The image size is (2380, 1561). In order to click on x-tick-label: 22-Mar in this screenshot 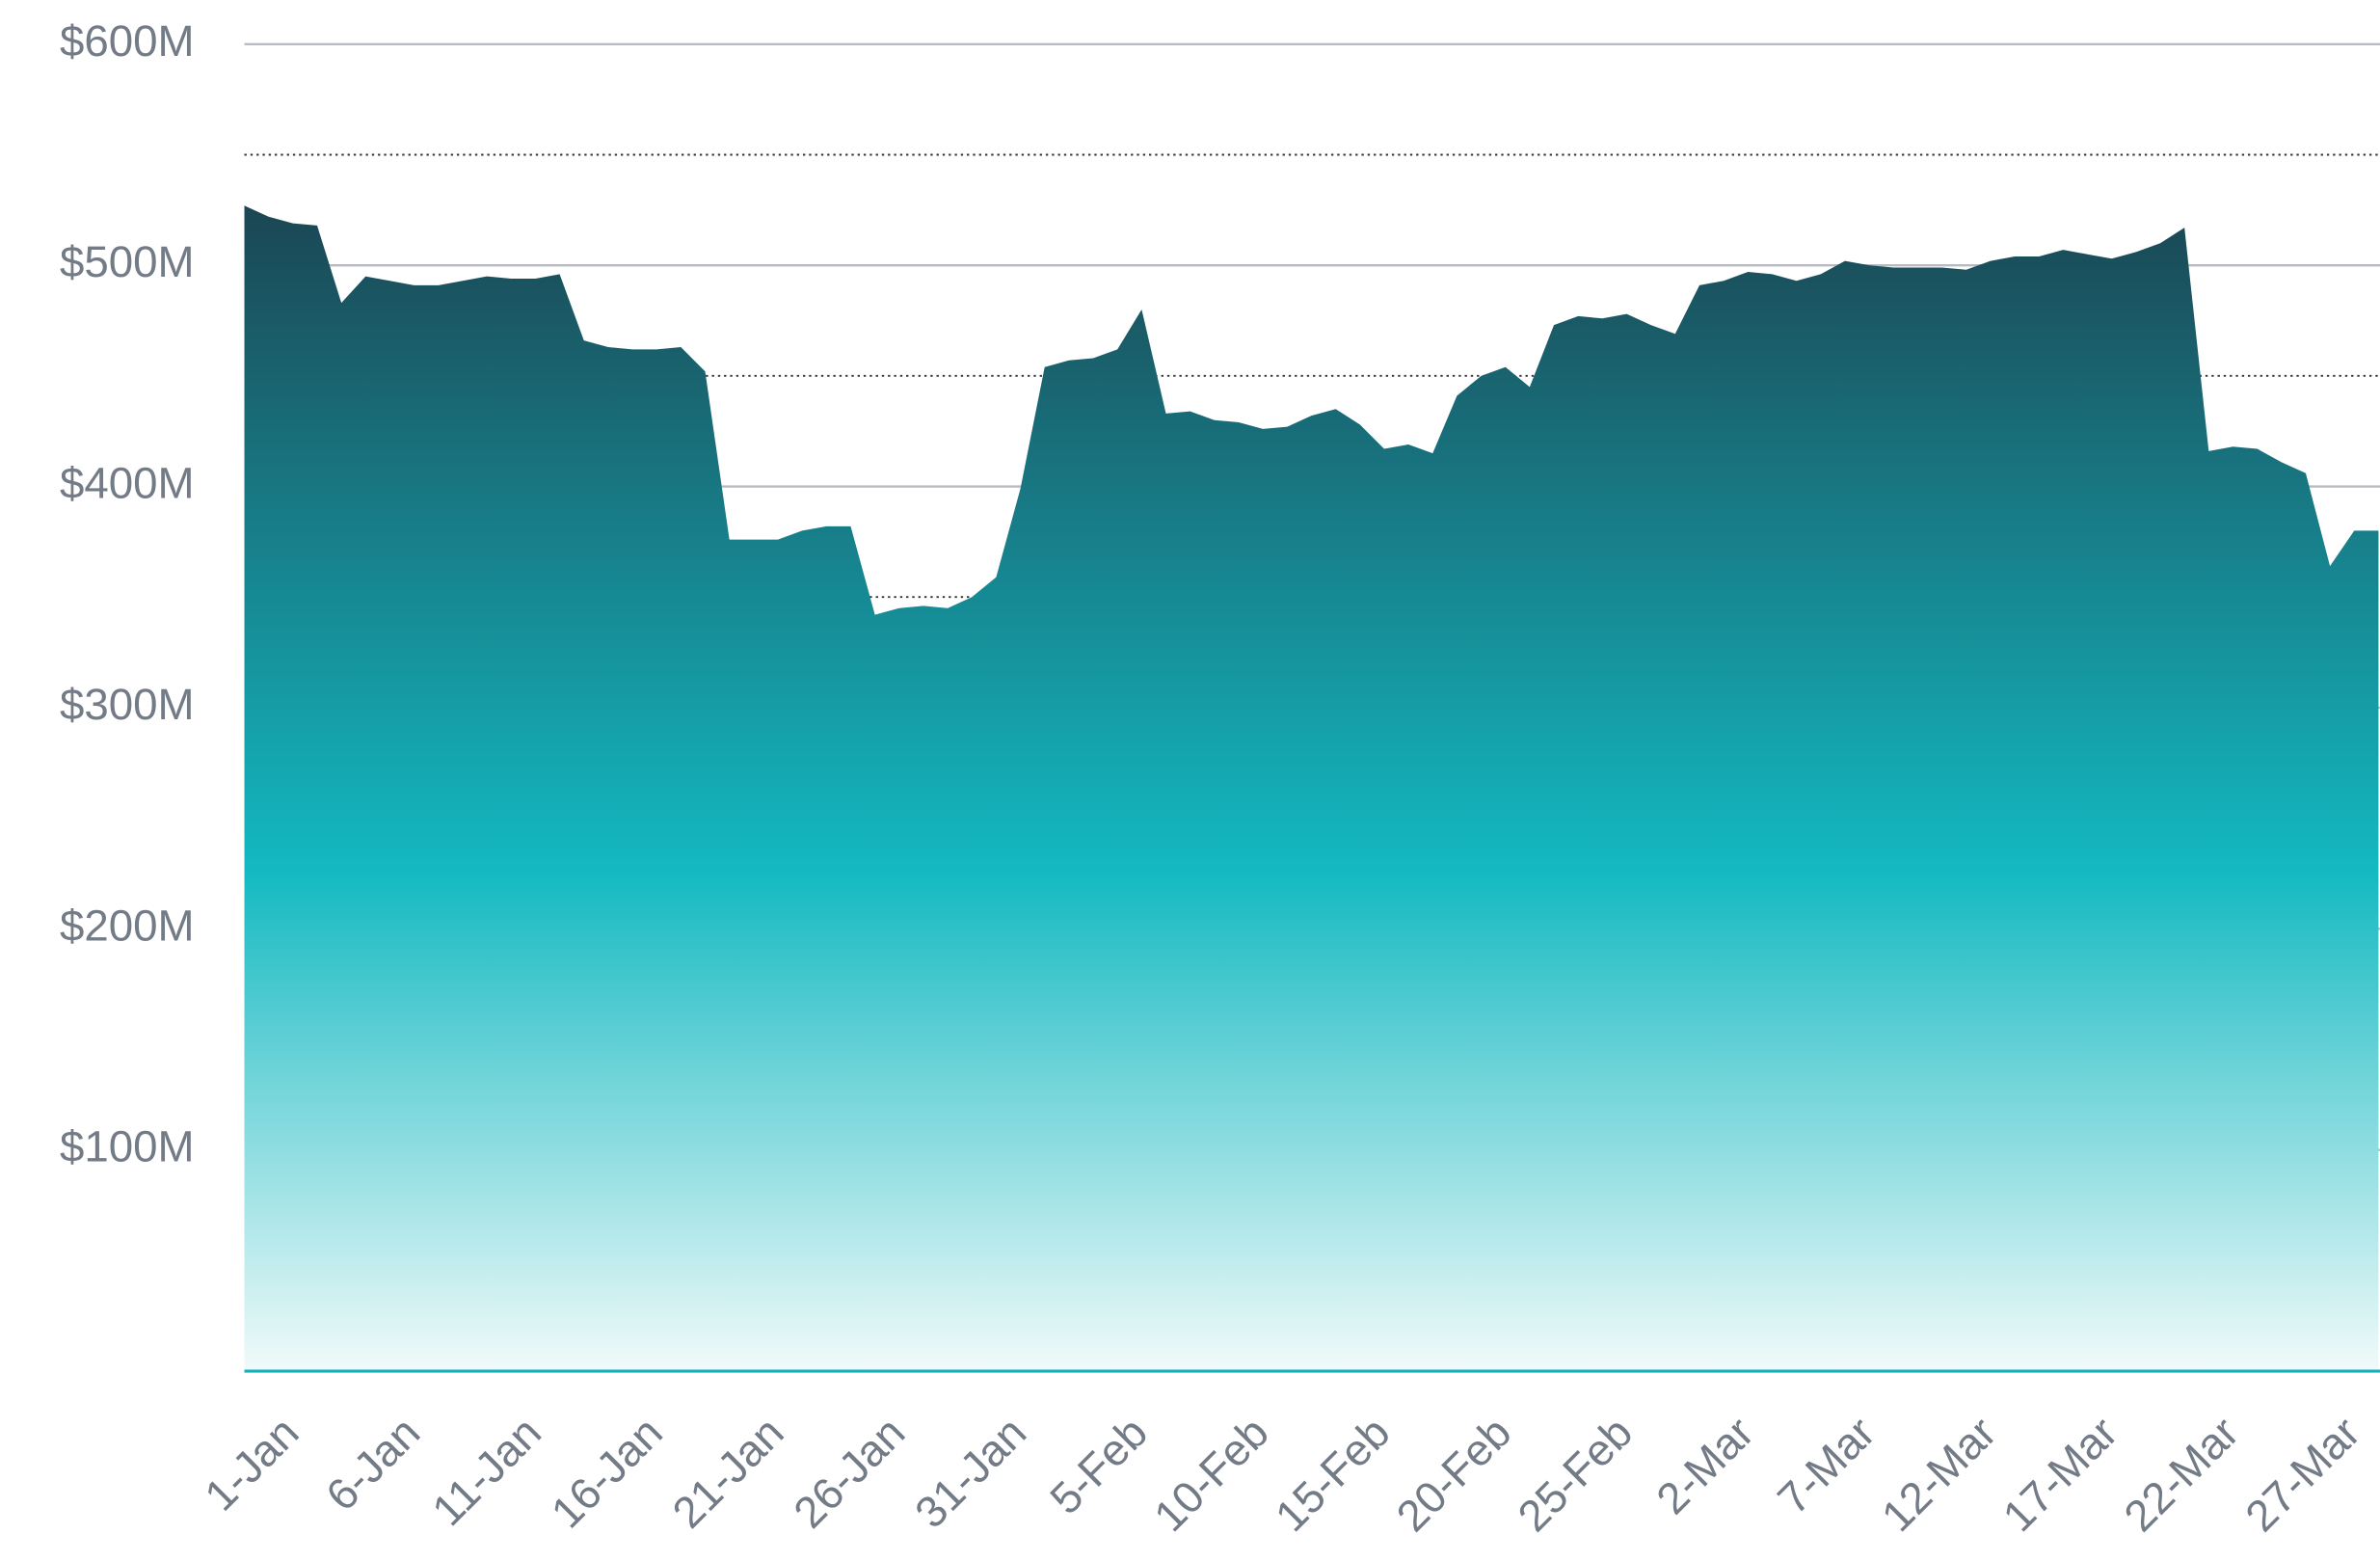, I will do `click(2181, 1474)`.